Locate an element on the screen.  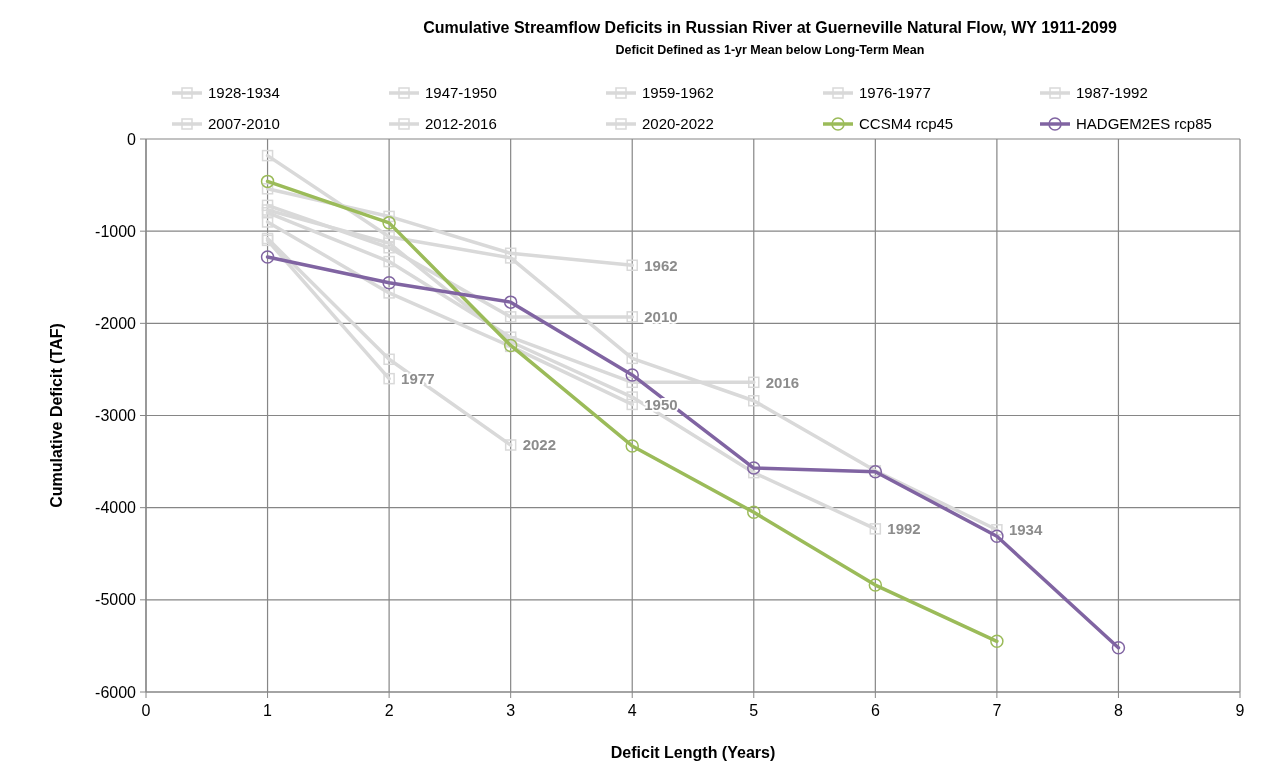
legend-label: CCSM4 rcp45 is located at coordinates (906, 124).